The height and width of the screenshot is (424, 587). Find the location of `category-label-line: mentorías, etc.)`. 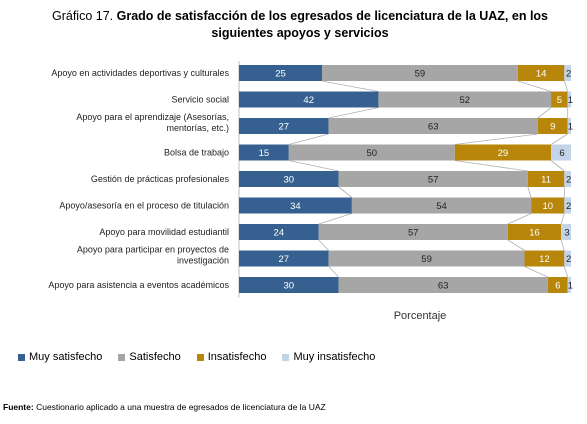

category-label-line: mentorías, etc.) is located at coordinates (197, 128).